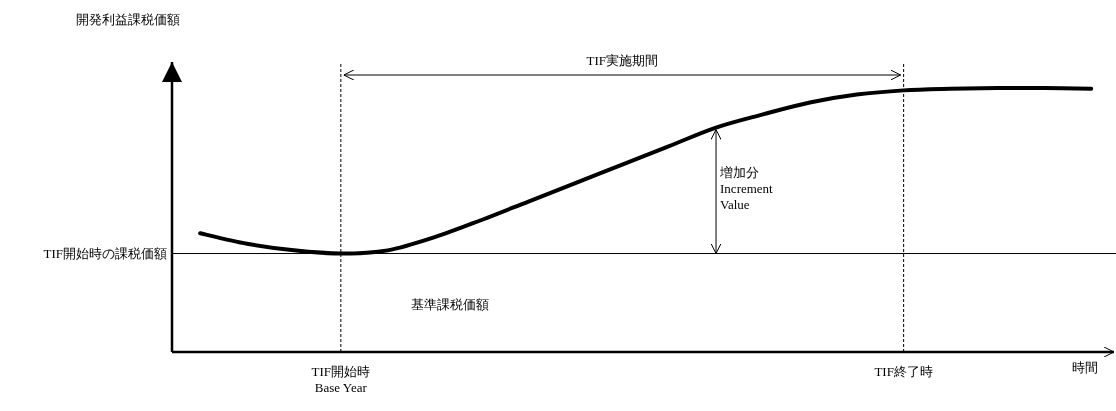 Image resolution: width=1116 pixels, height=411 pixels. What do you see at coordinates (449, 304) in the screenshot?
I see `annotation: 基準課税価額` at bounding box center [449, 304].